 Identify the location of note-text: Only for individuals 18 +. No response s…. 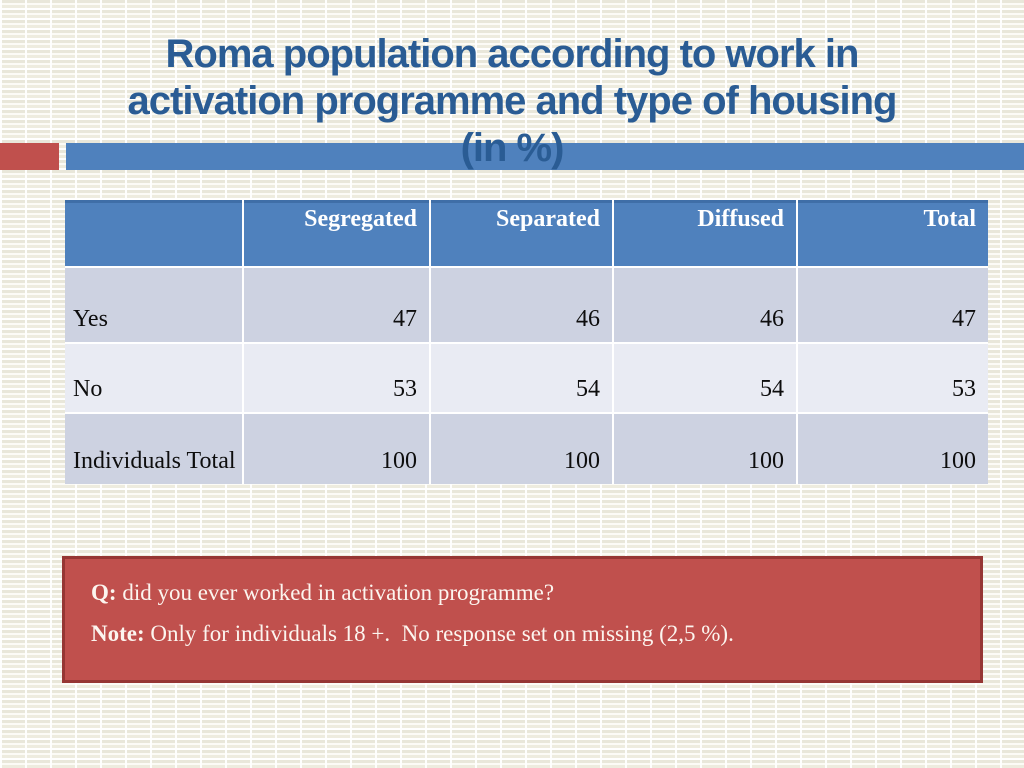
(439, 633).